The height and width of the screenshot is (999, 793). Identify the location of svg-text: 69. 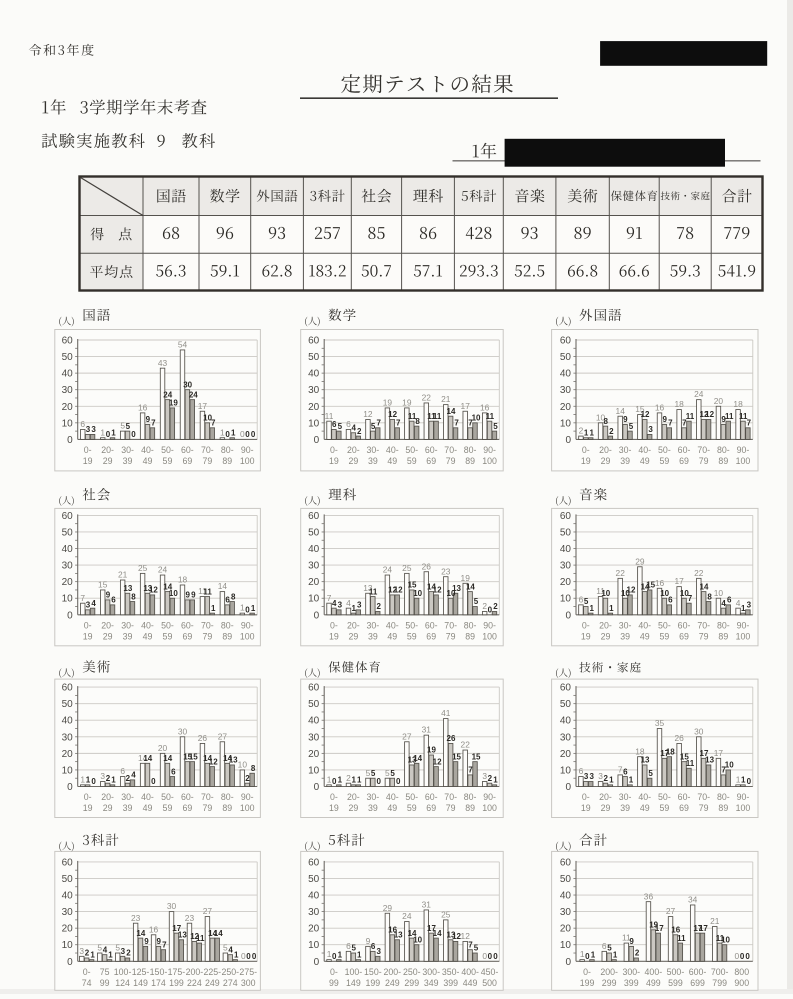
(187, 636).